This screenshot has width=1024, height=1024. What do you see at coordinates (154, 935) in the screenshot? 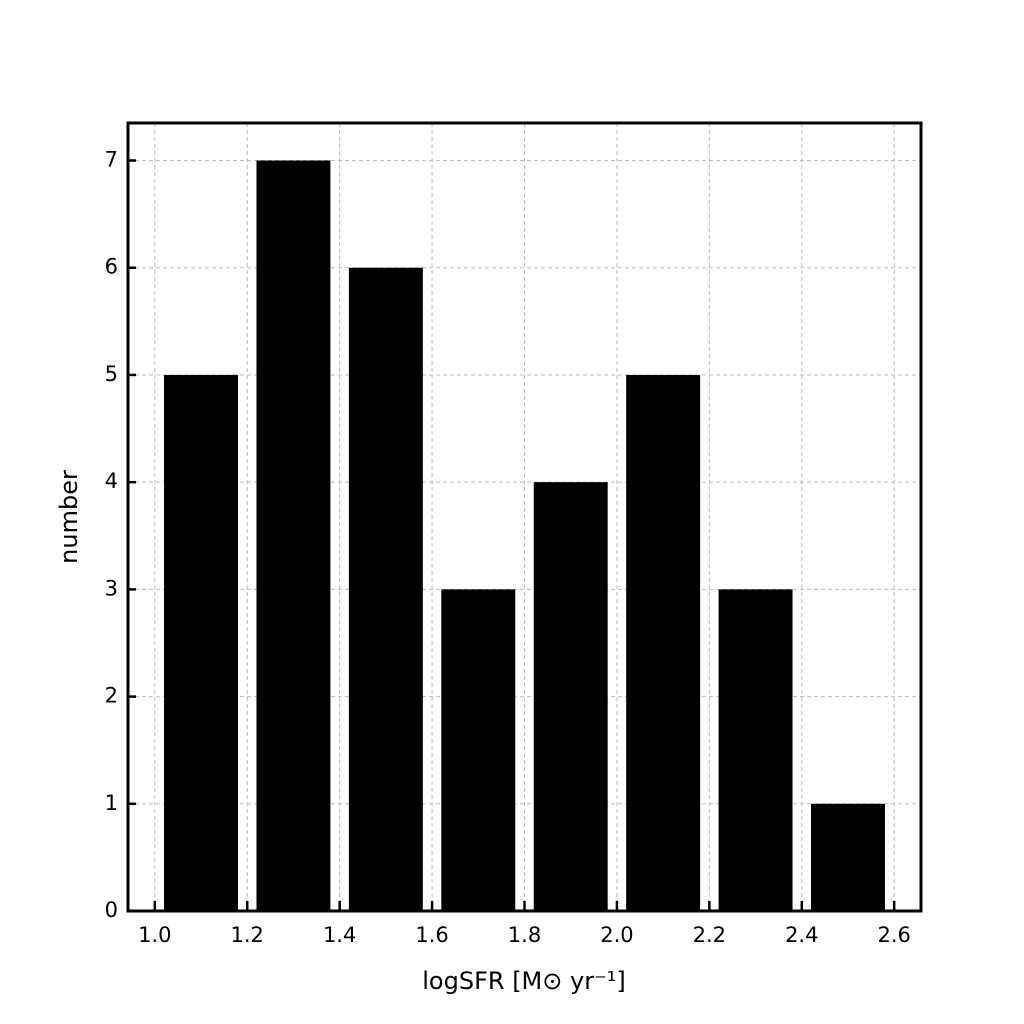
I see `x-tick-label: 1.0` at bounding box center [154, 935].